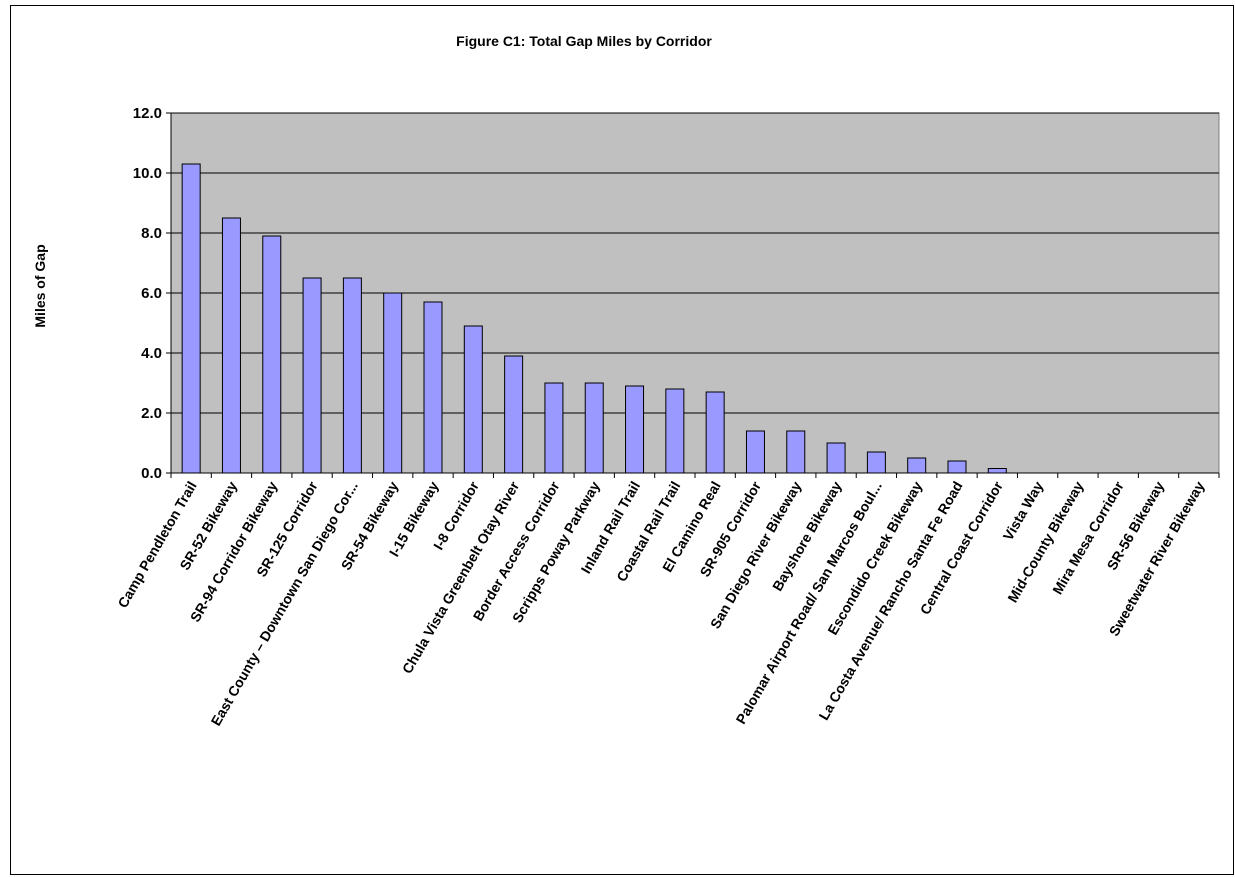  What do you see at coordinates (40, 285) in the screenshot?
I see `y-axis-label: Miles of Gap` at bounding box center [40, 285].